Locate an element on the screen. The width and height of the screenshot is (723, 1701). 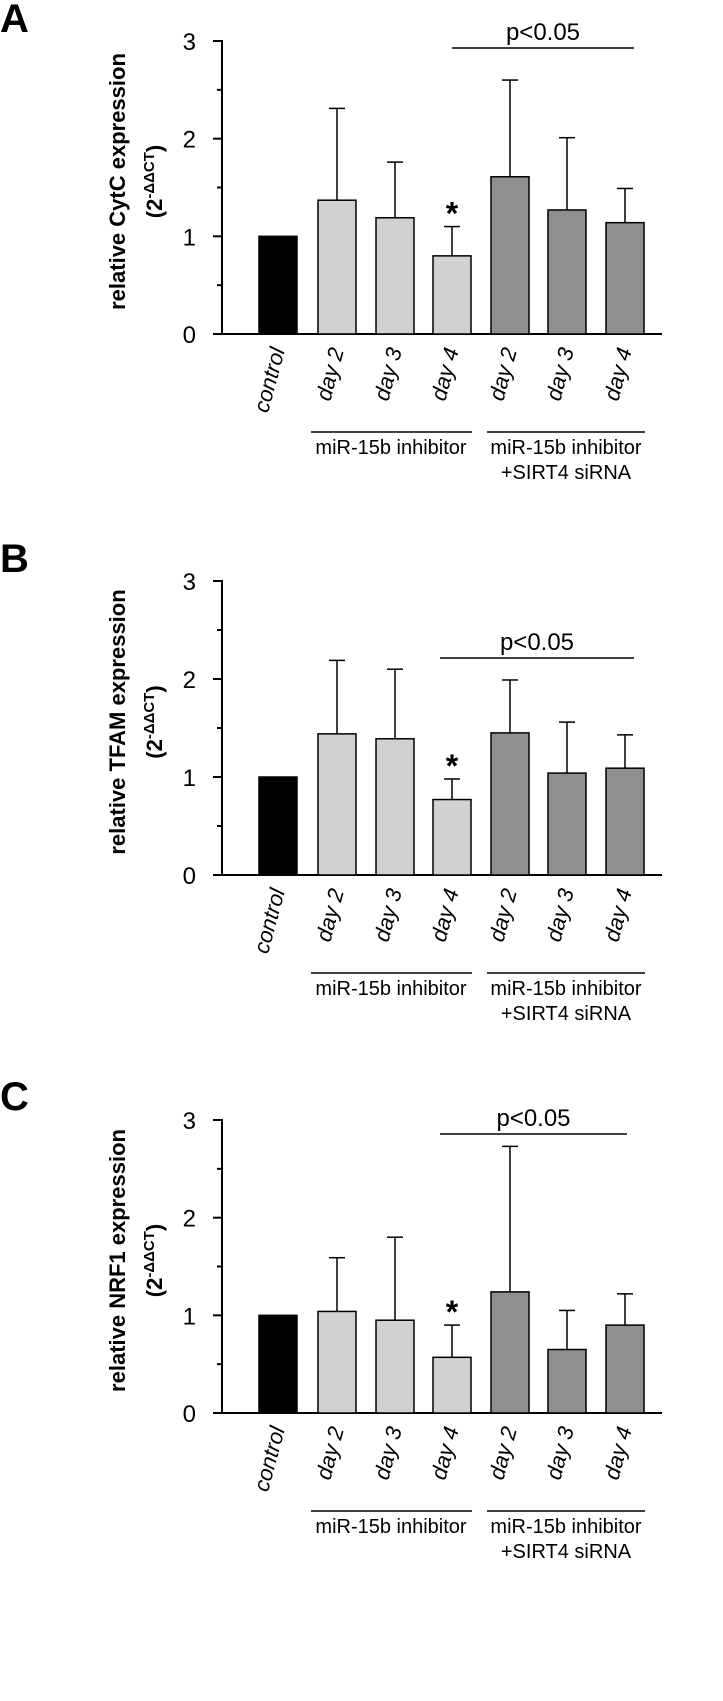
y-axis-title: relative NRF1 expression is located at coordinates (117, 1260).